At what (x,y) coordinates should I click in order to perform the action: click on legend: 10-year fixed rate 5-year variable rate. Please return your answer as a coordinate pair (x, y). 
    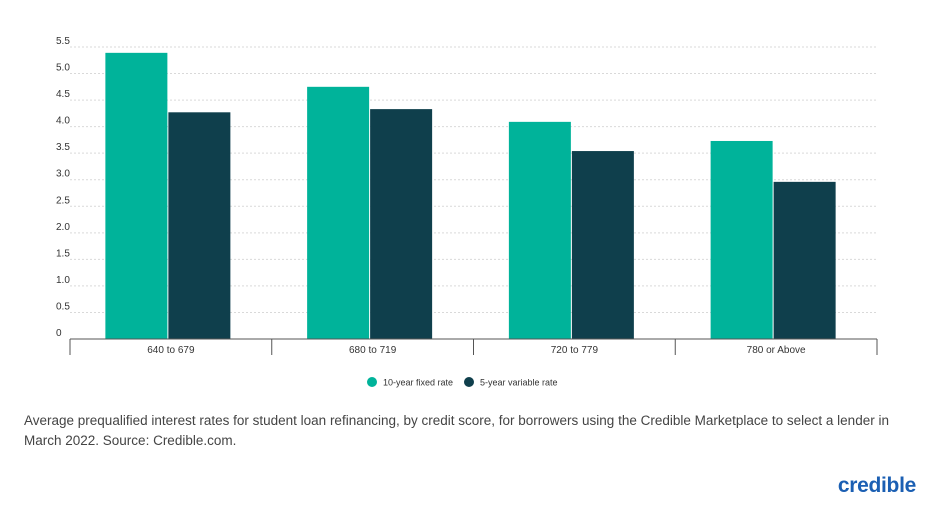
    Looking at the image, I should click on (462, 382).